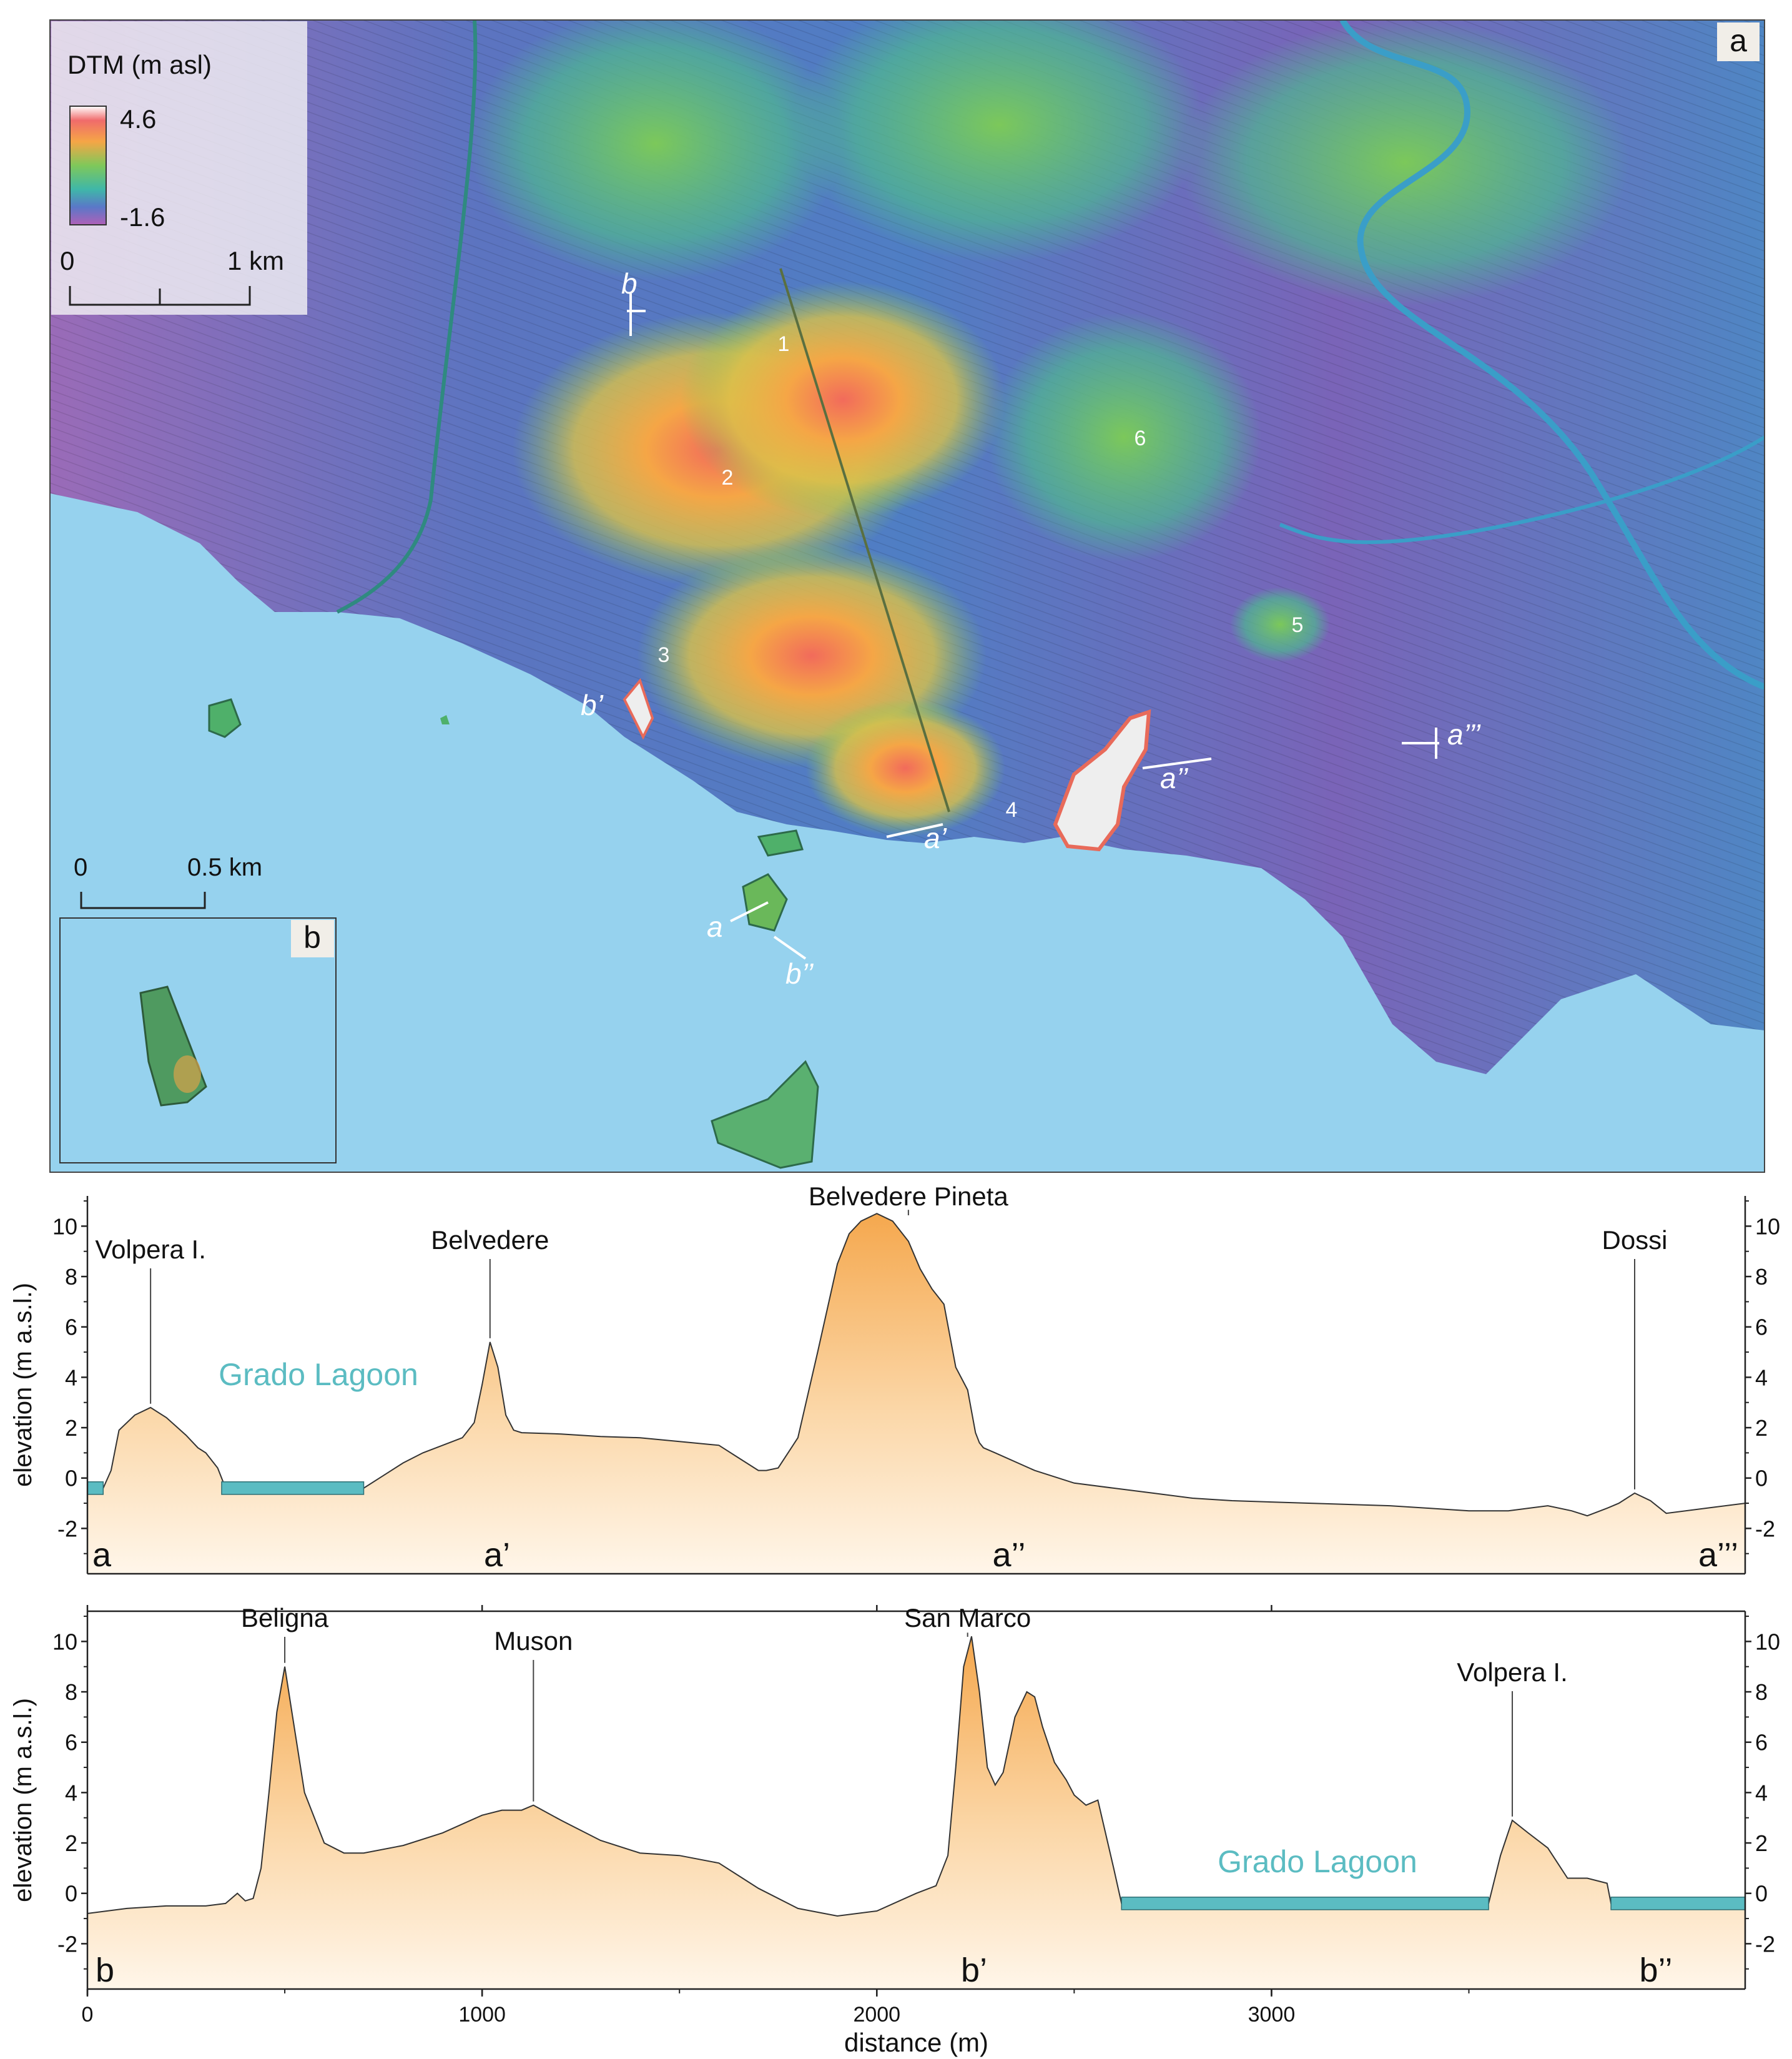  What do you see at coordinates (102, 1555) in the screenshot?
I see `profile-endpoint-label: a` at bounding box center [102, 1555].